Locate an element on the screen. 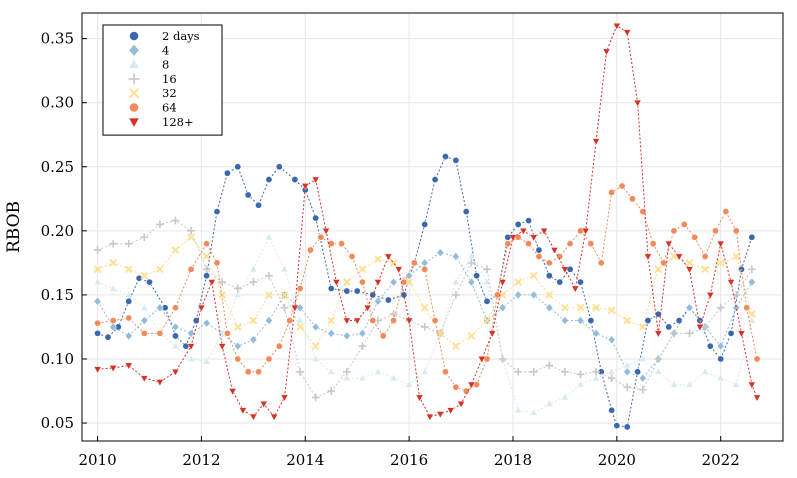  y-tick-label: 0.35 is located at coordinates (57, 39).